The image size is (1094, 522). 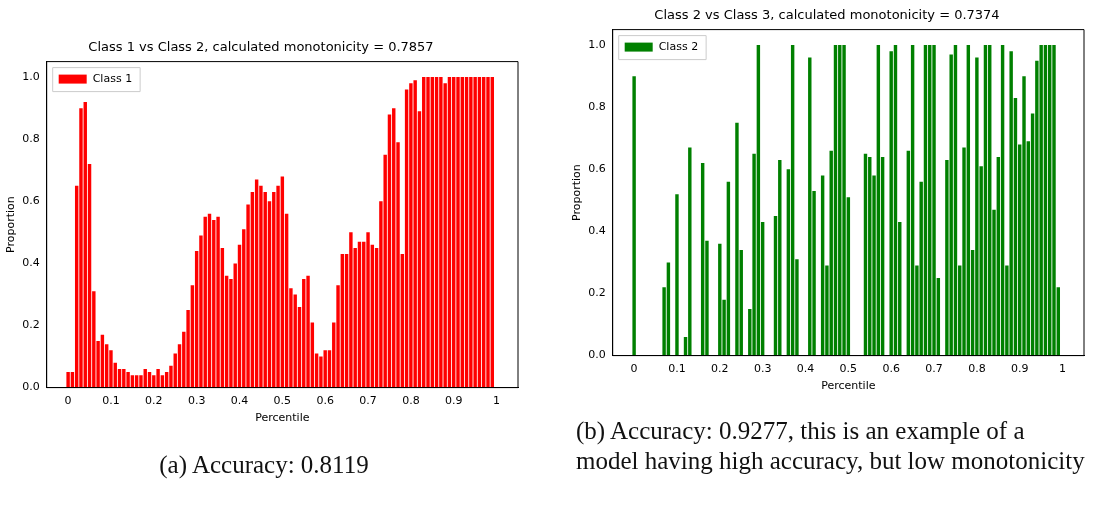 What do you see at coordinates (112, 79) in the screenshot?
I see `legend-label: Class 1` at bounding box center [112, 79].